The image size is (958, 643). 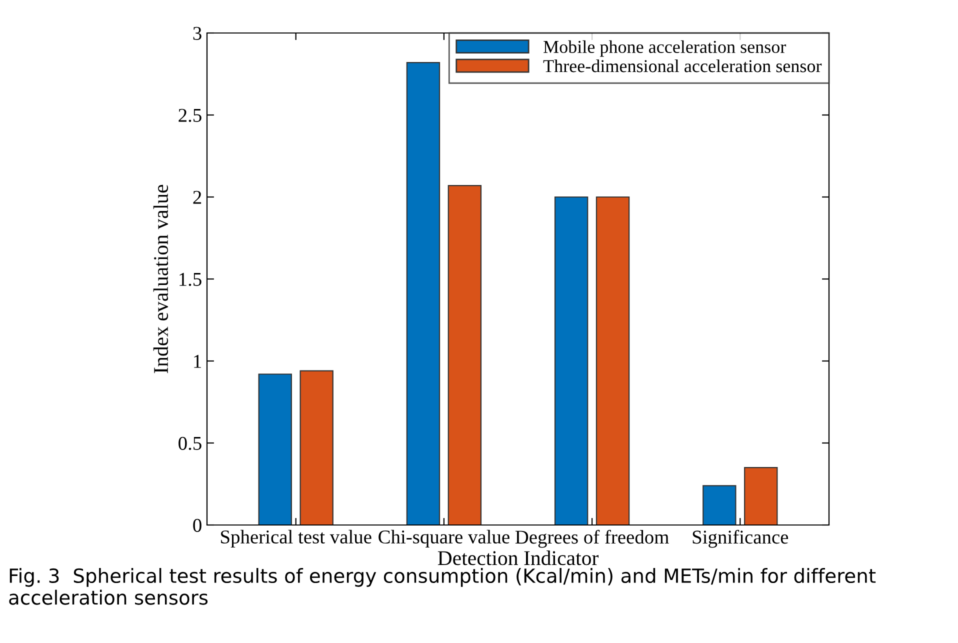 I want to click on y-tick-label: 1, so click(x=197, y=361).